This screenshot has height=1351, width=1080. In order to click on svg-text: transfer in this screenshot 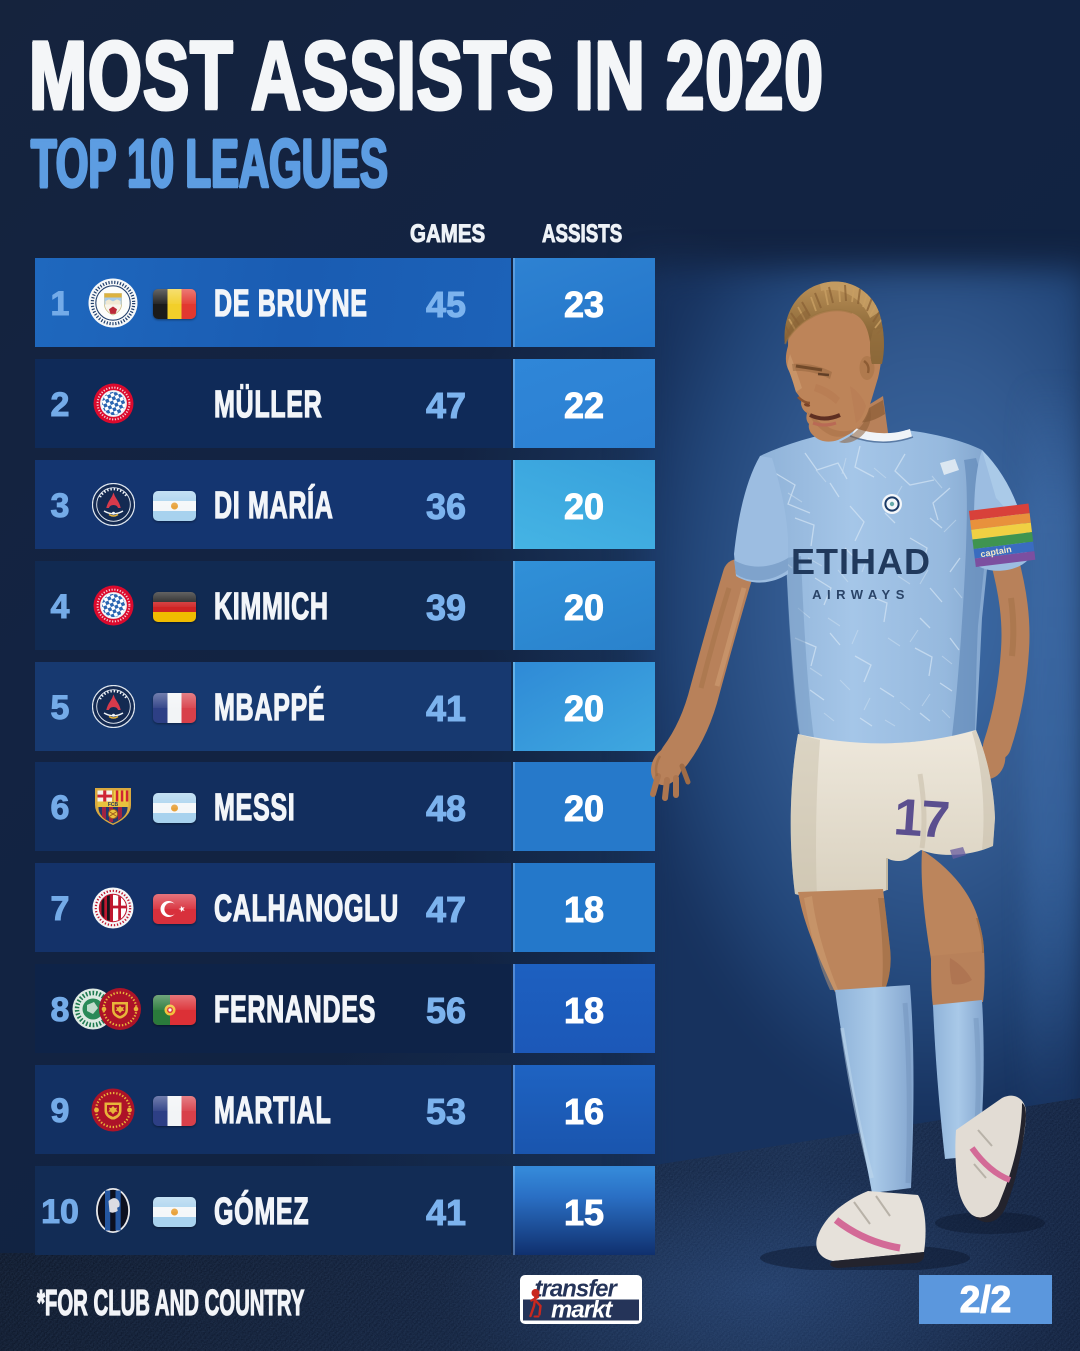, I will do `click(577, 1289)`.